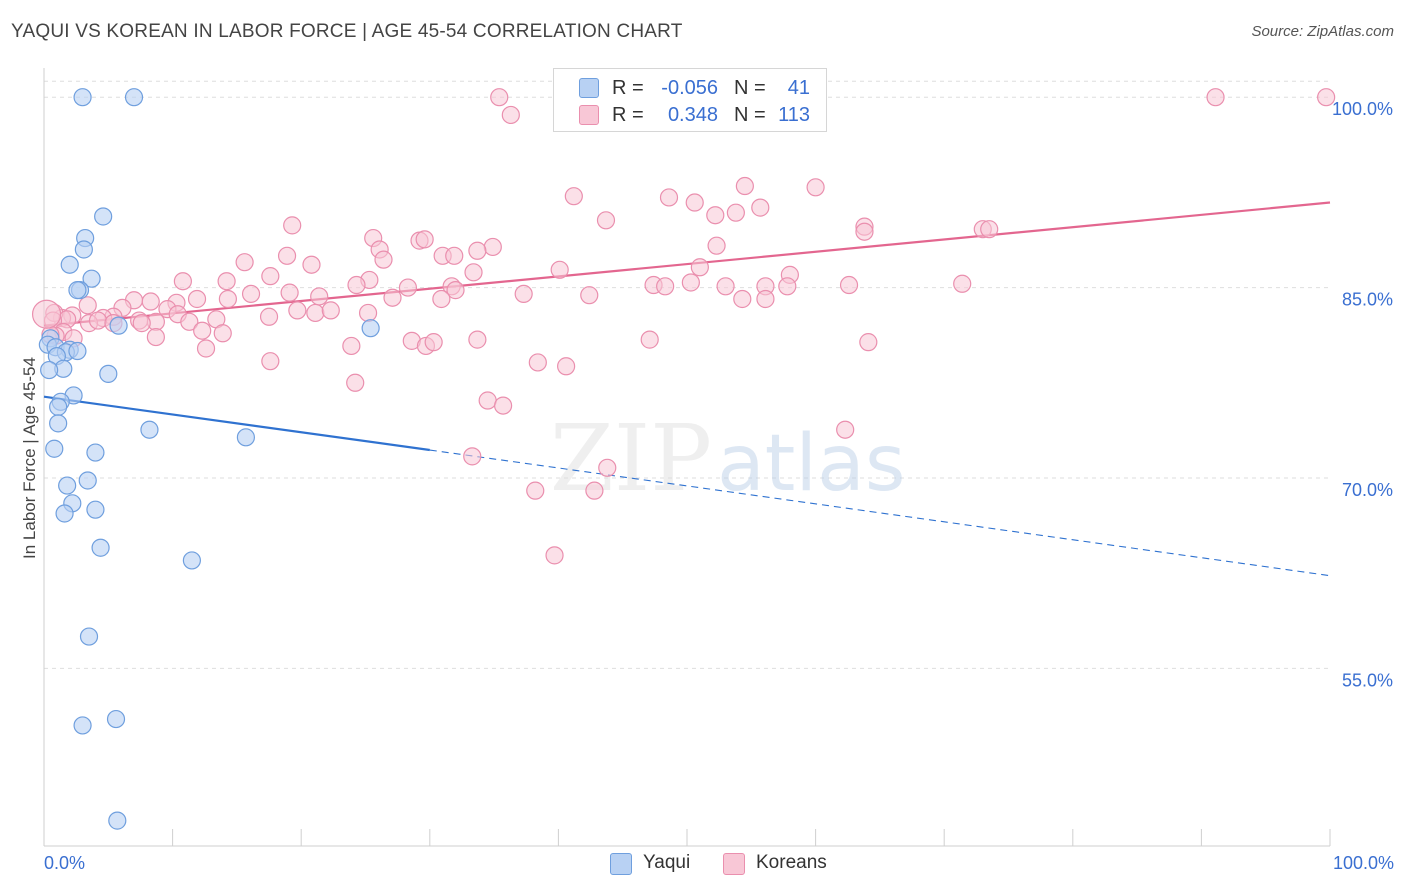 Image resolution: width=1406 pixels, height=892 pixels. I want to click on yaqui-r-value: -0.056, so click(689, 88).